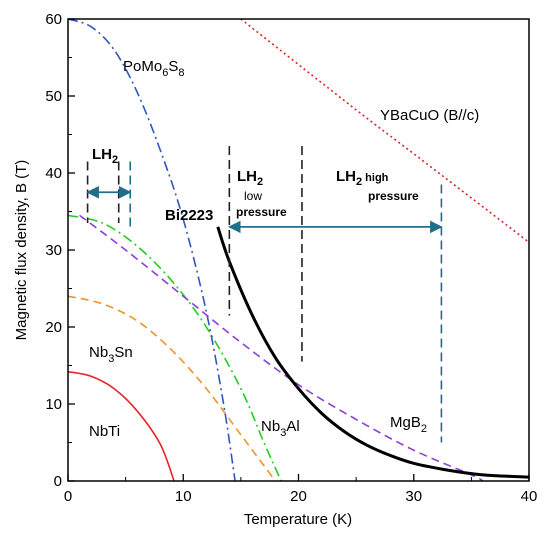  Describe the element at coordinates (250, 178) in the screenshot. I see `label-lh2-low: LH2` at that location.